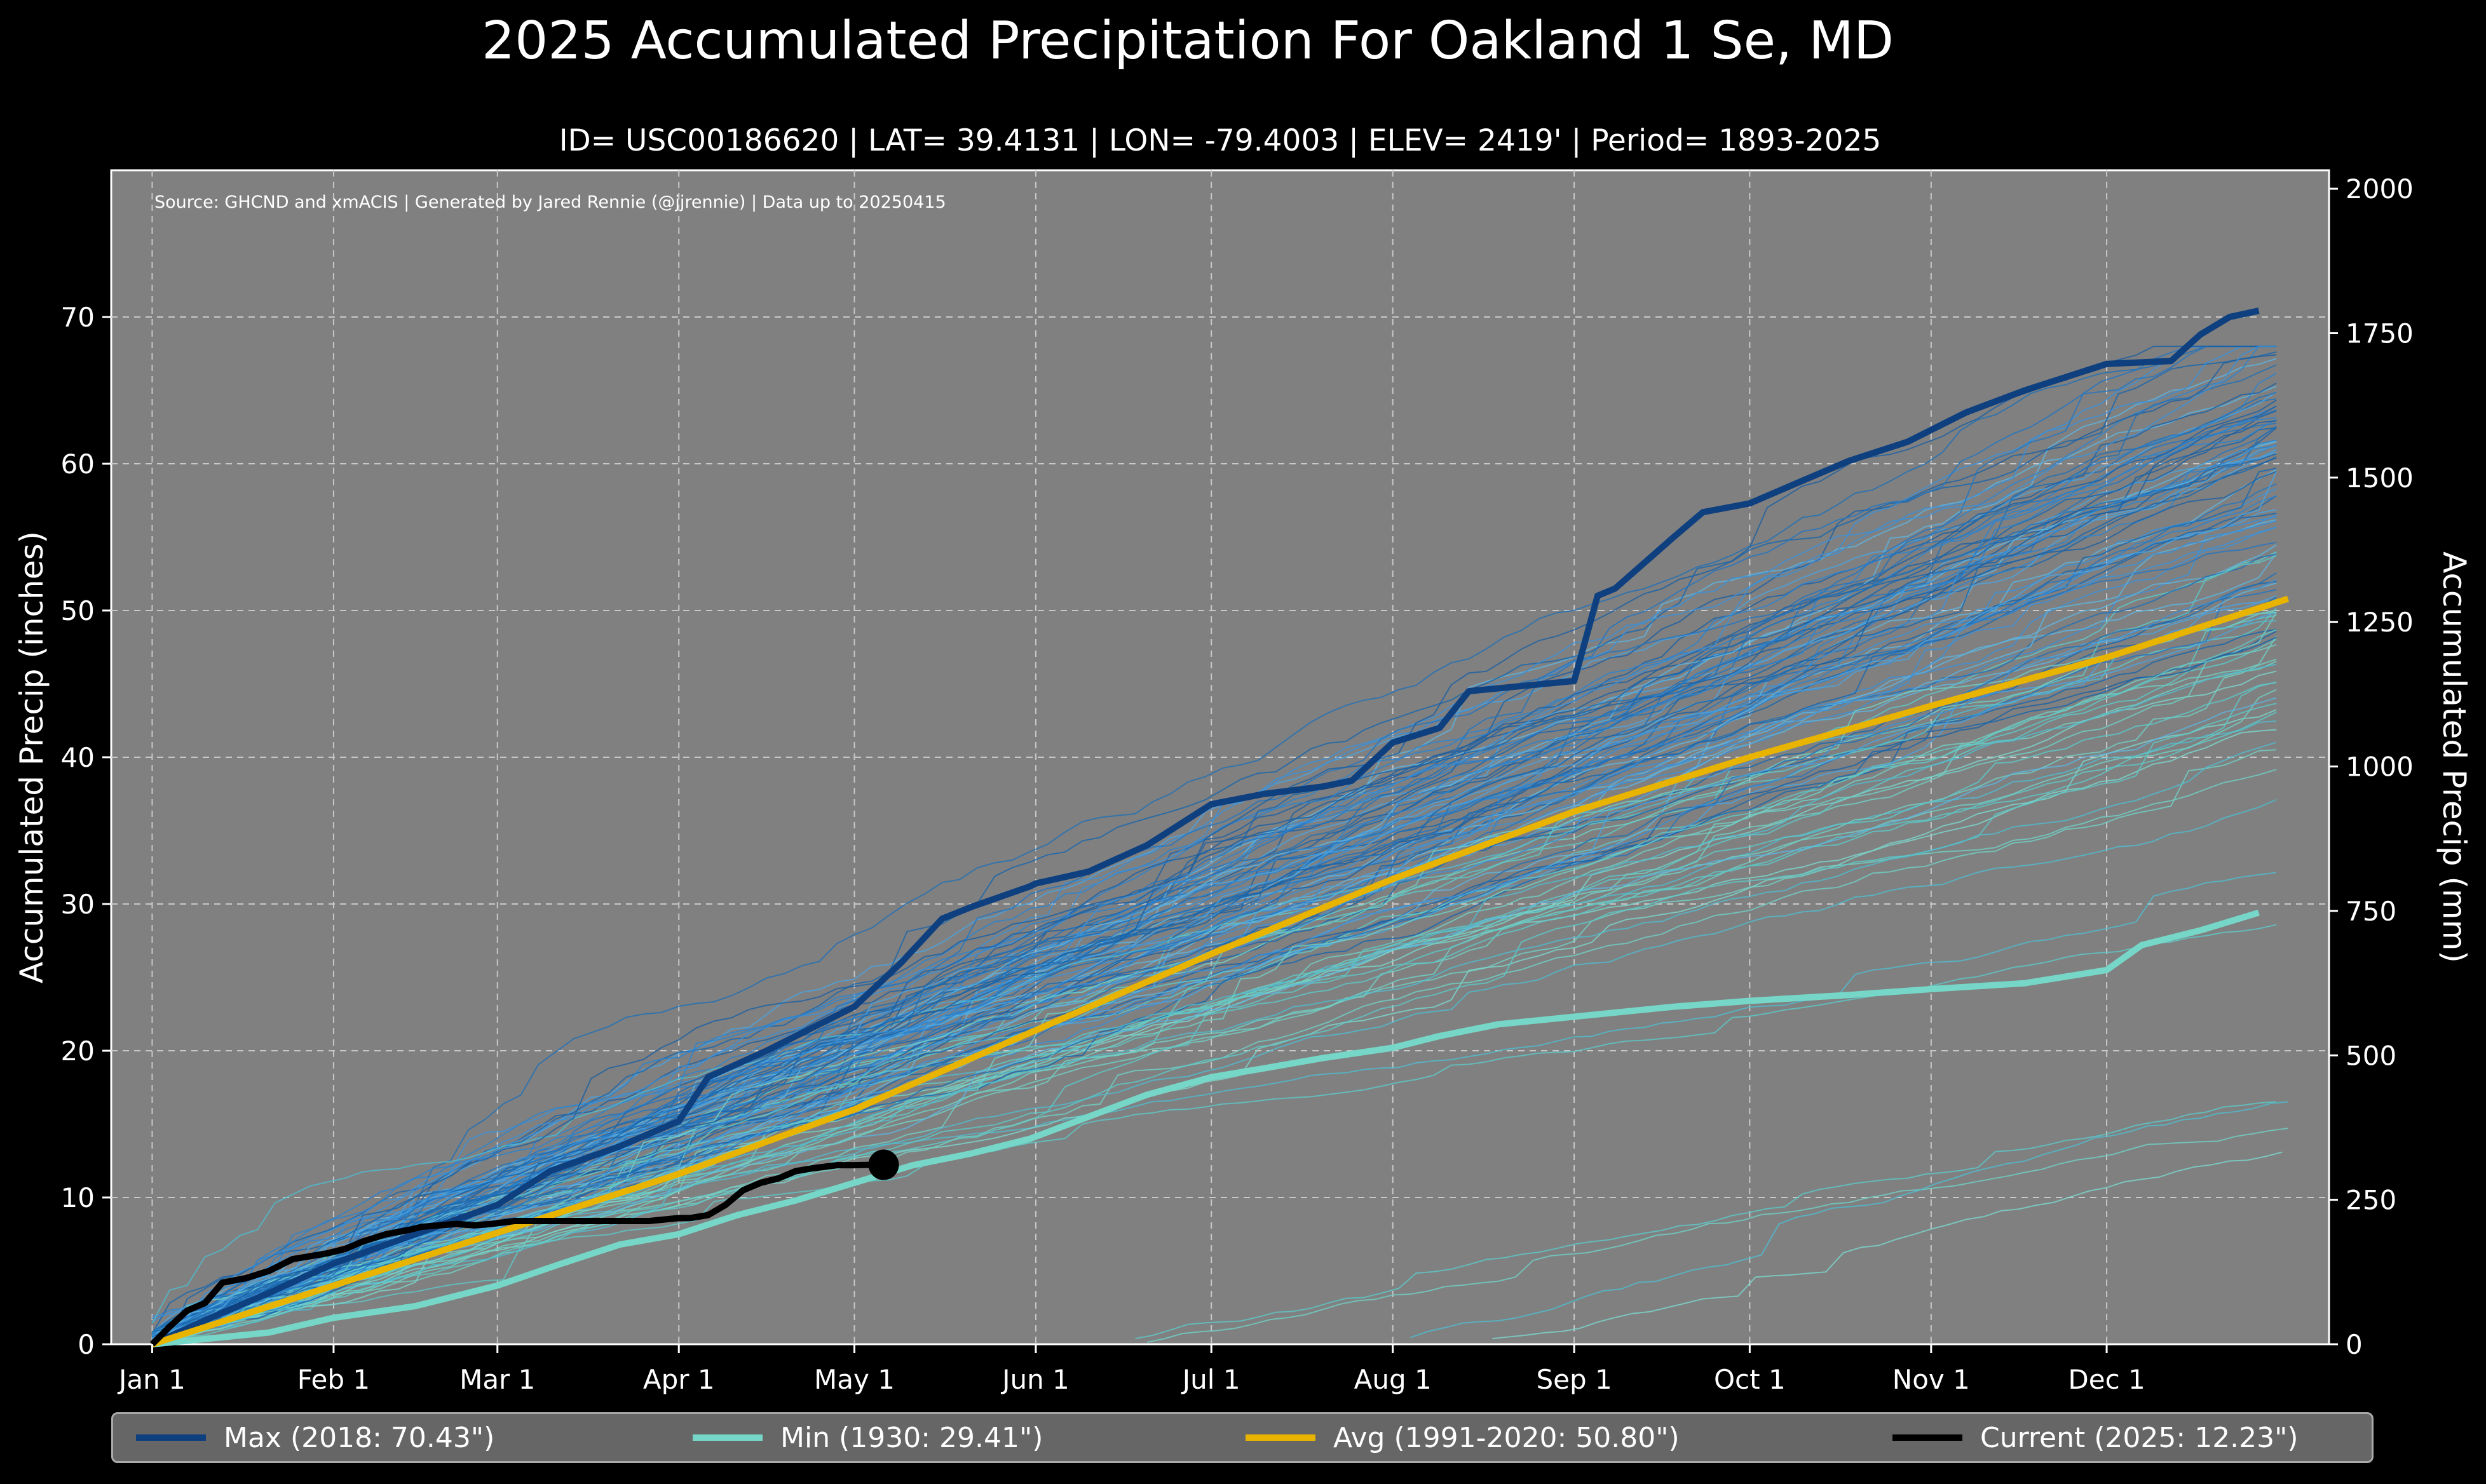 The image size is (2486, 1484). What do you see at coordinates (2354, 1344) in the screenshot?
I see `y-tick-label-right: 0` at bounding box center [2354, 1344].